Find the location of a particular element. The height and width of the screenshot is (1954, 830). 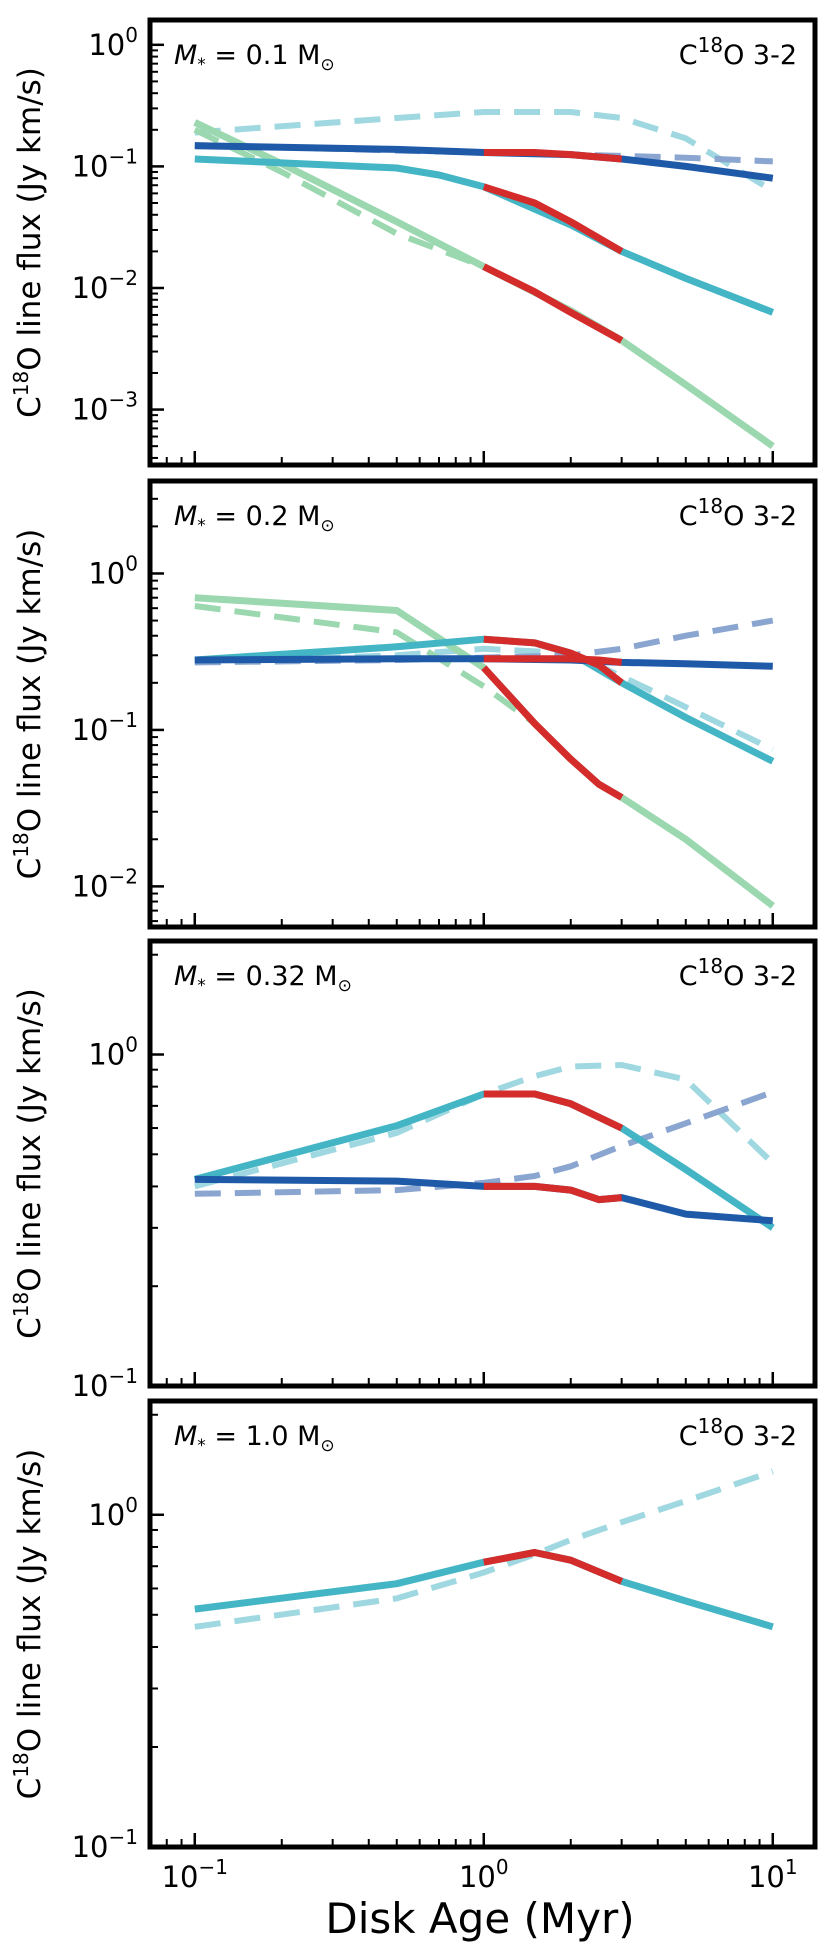

x-tick-label: 10⁻¹ is located at coordinates (195, 1874).